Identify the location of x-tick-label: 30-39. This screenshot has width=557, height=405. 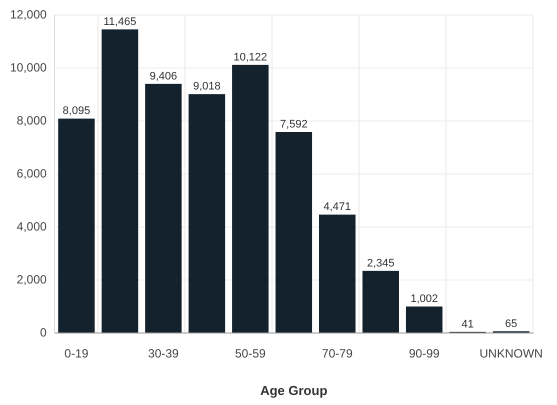
(164, 353).